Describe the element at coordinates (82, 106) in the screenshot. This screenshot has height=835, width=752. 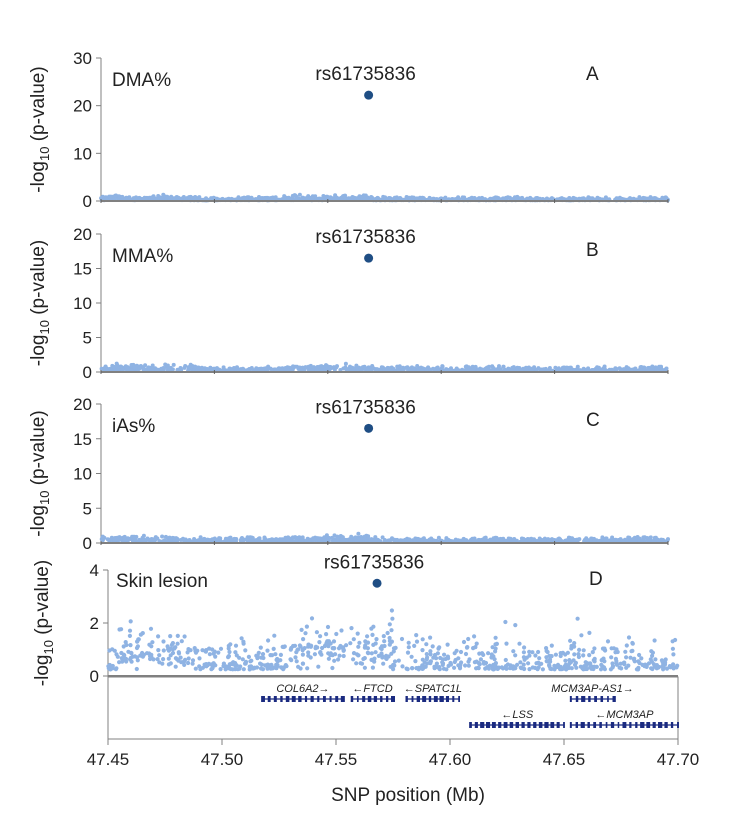
I see `y-tick-label: 20` at that location.